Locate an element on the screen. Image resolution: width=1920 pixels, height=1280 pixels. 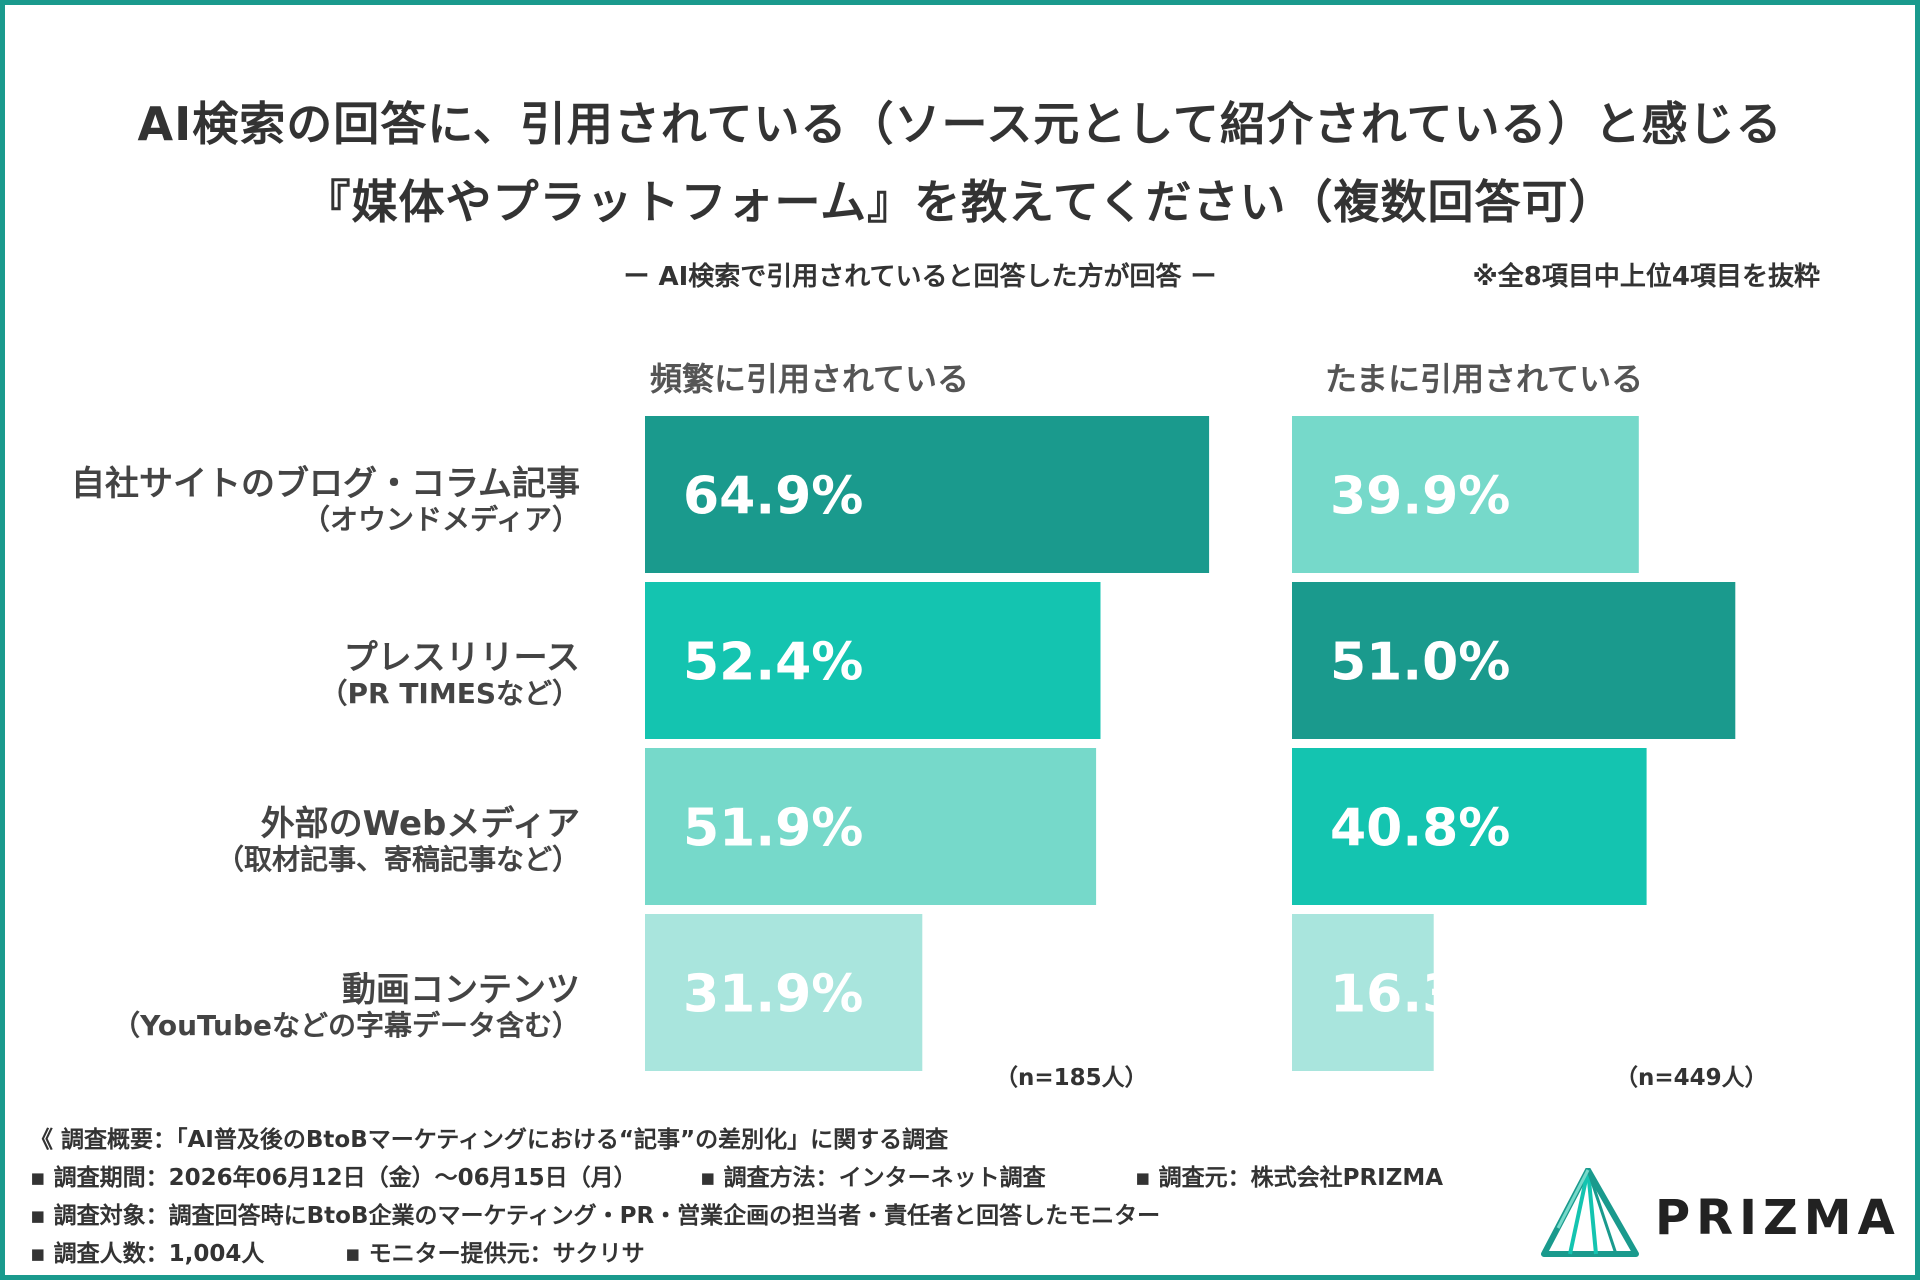
data-label-s0-c3: 31.9% is located at coordinates (773, 995).